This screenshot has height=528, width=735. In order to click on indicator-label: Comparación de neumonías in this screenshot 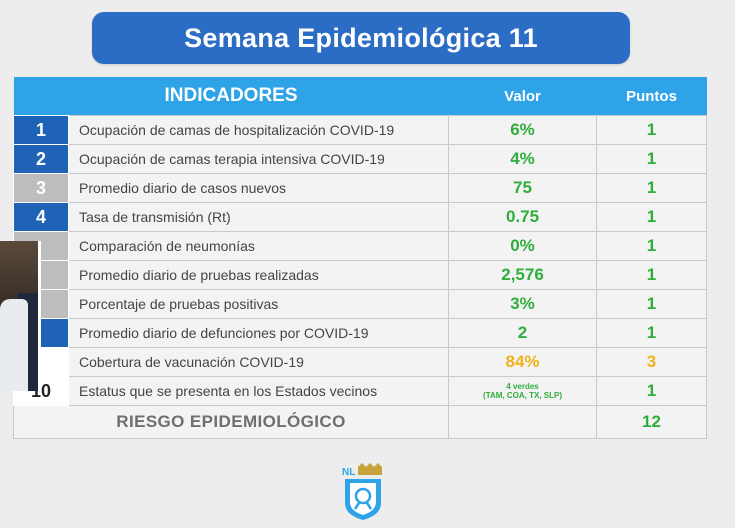, I will do `click(258, 246)`.